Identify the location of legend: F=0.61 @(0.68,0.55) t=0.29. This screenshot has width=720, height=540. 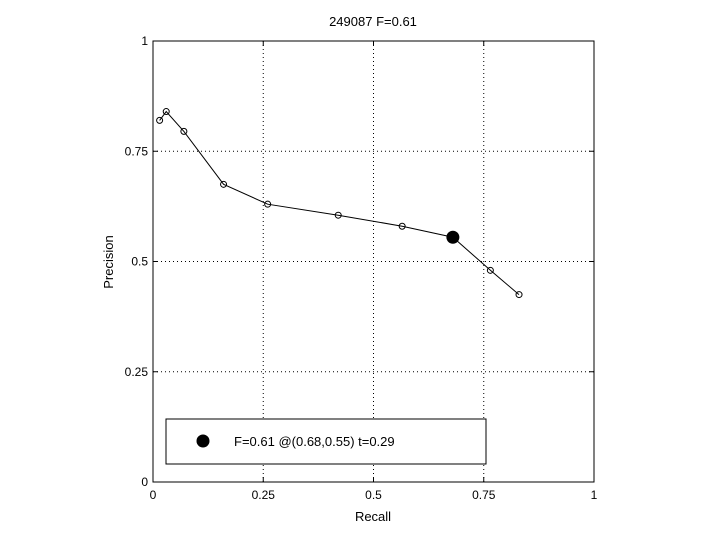
(326, 441).